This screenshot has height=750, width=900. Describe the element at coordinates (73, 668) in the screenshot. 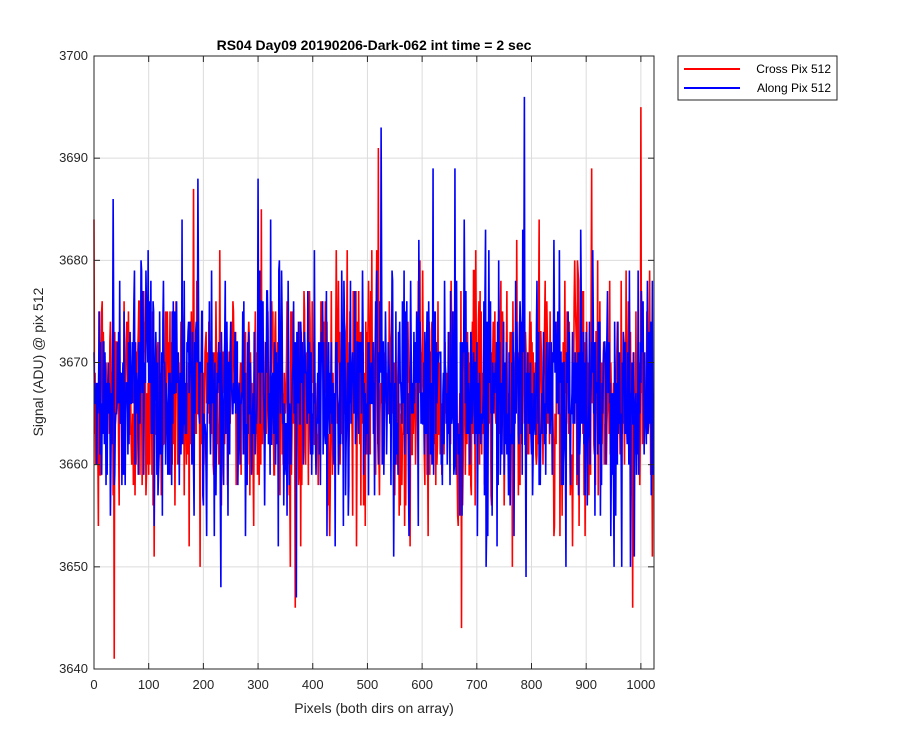

I see `y-tick-label: 3640` at that location.